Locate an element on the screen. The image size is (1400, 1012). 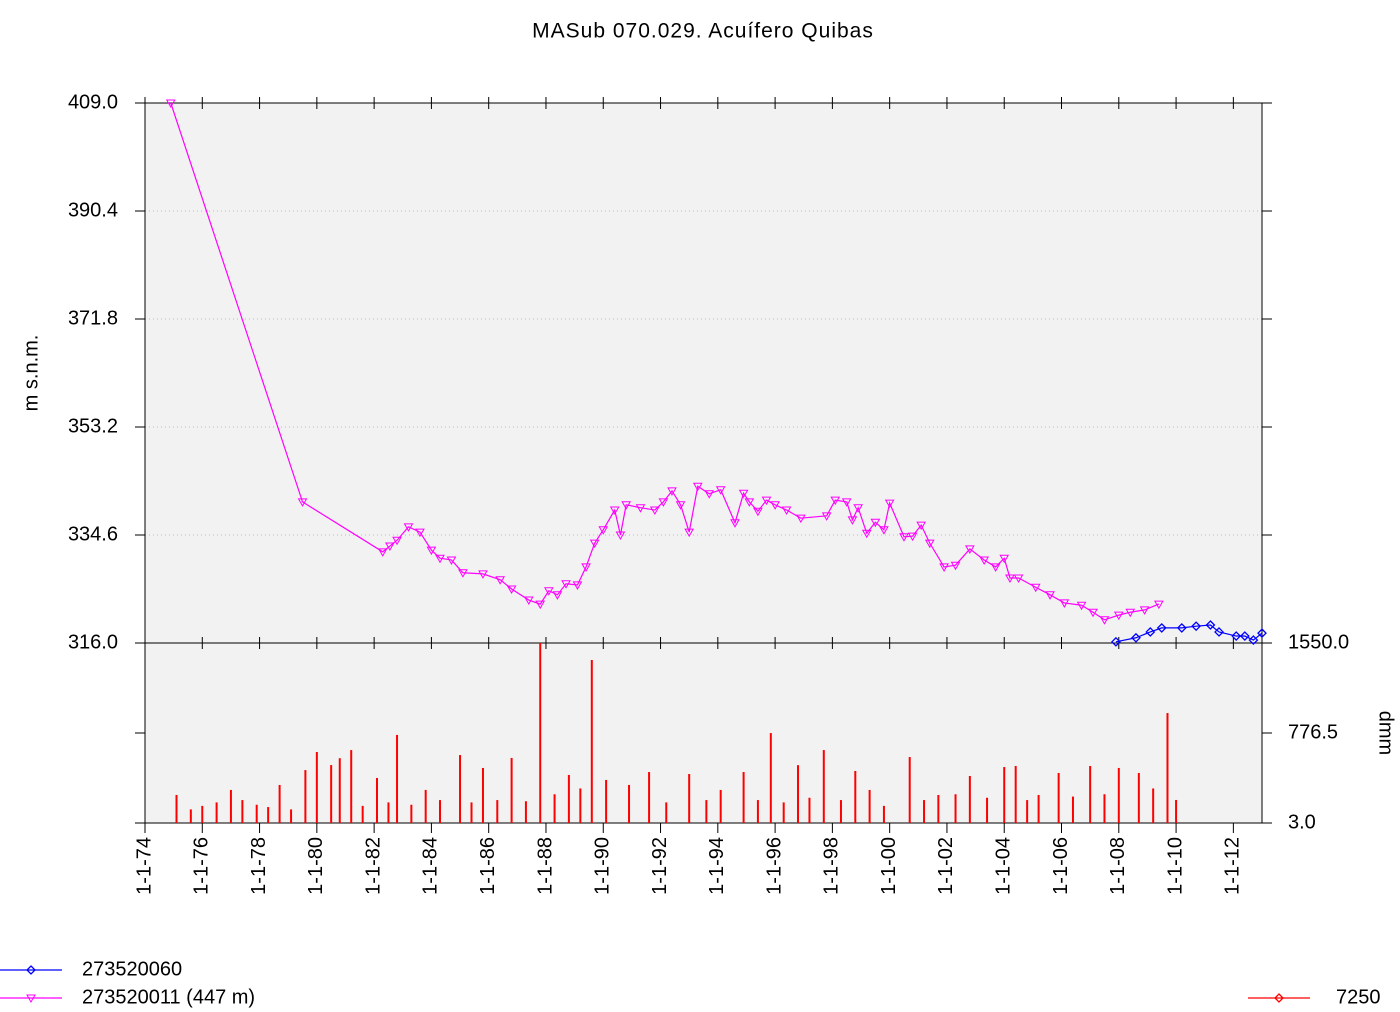
y-tick-label: 371.8 is located at coordinates (93, 318).